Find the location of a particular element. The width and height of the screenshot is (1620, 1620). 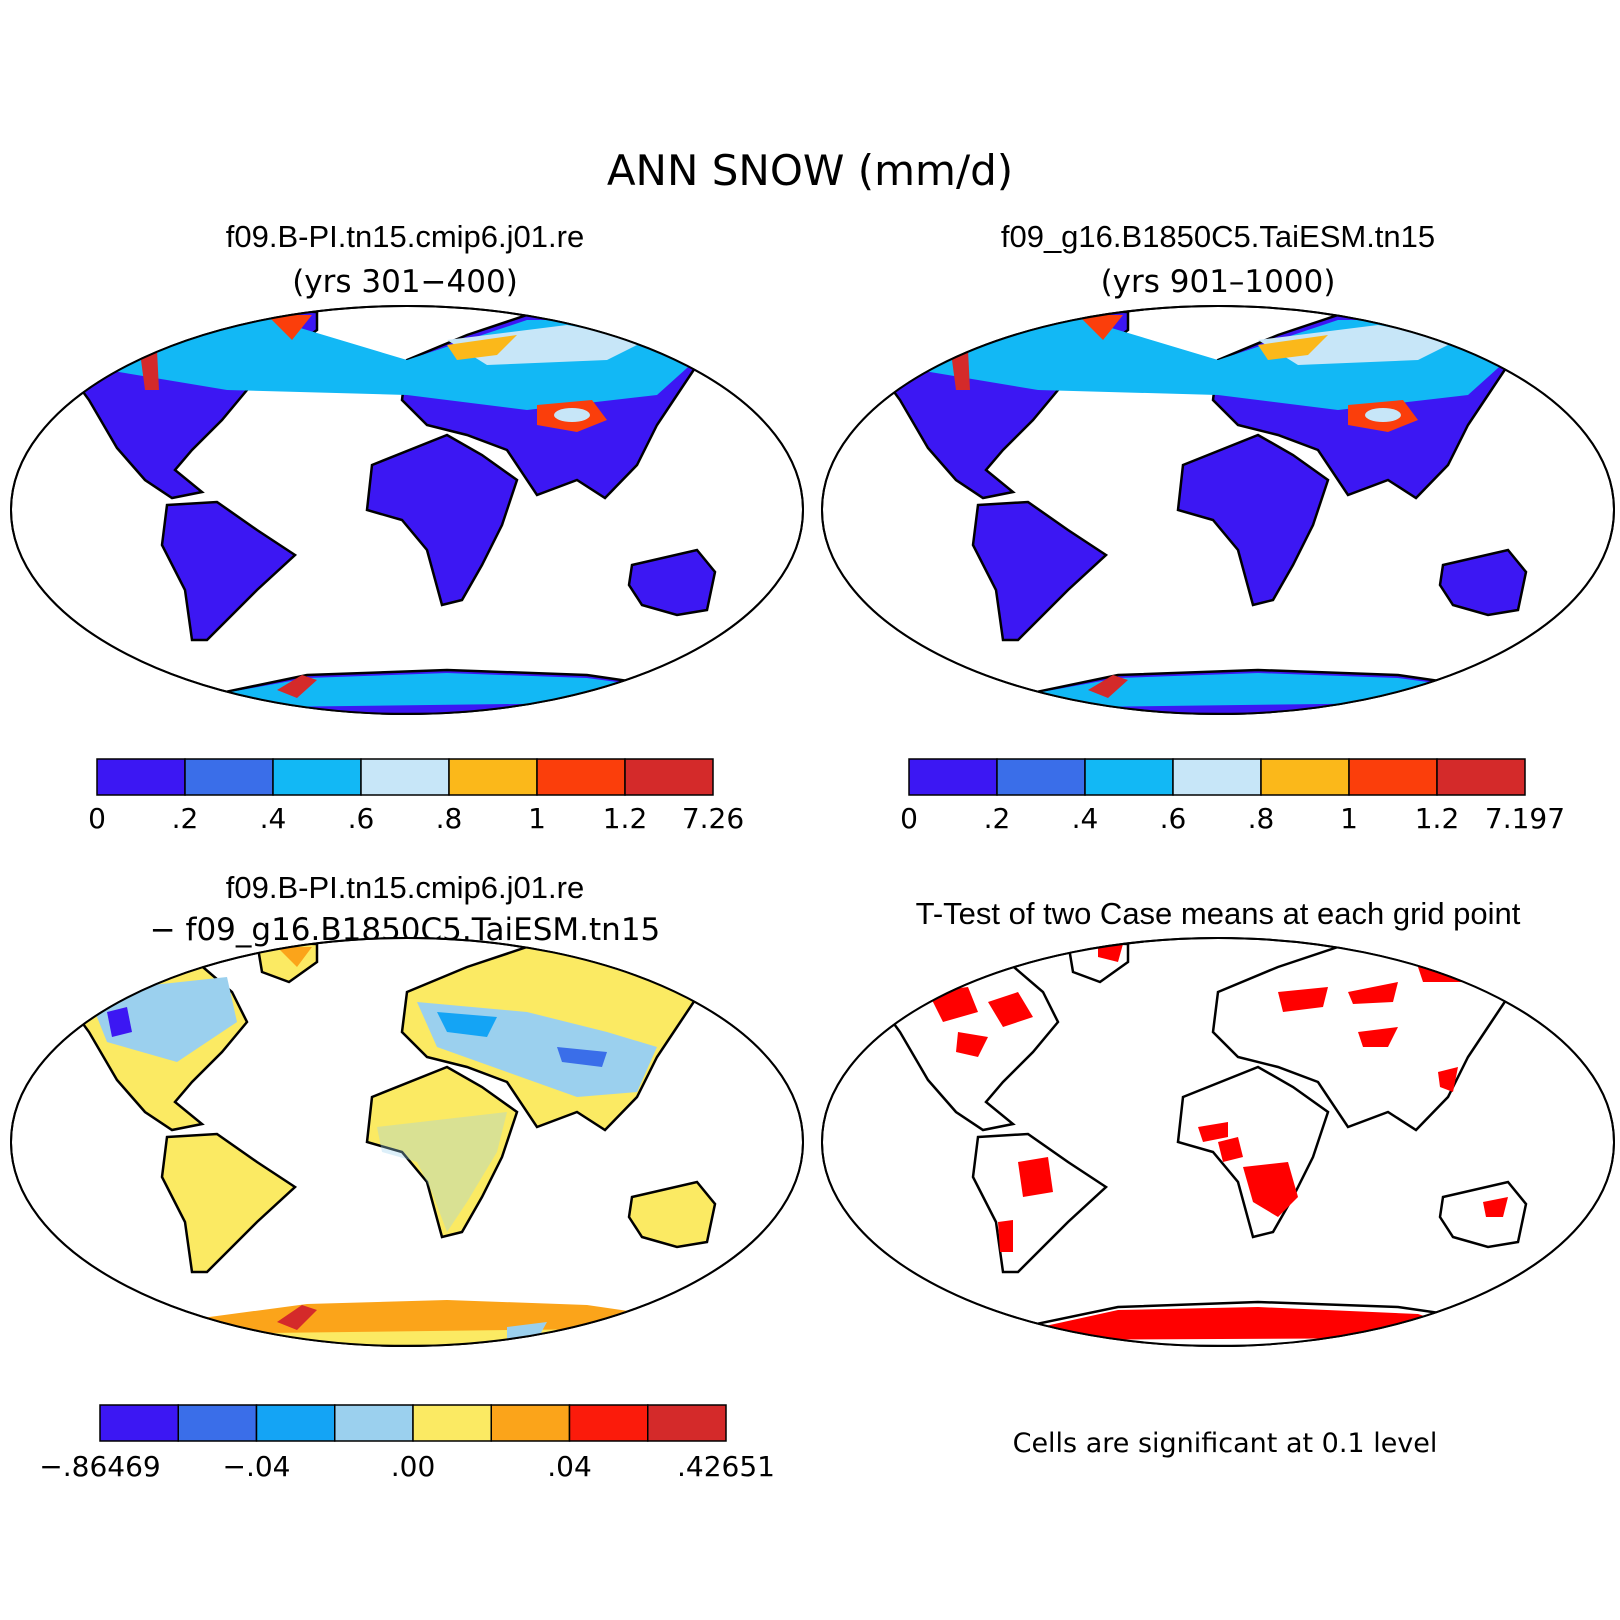

colorbar-case1: 0 .2 .4 .6 .8 1 1.2 7.26 is located at coordinates (416, 796).